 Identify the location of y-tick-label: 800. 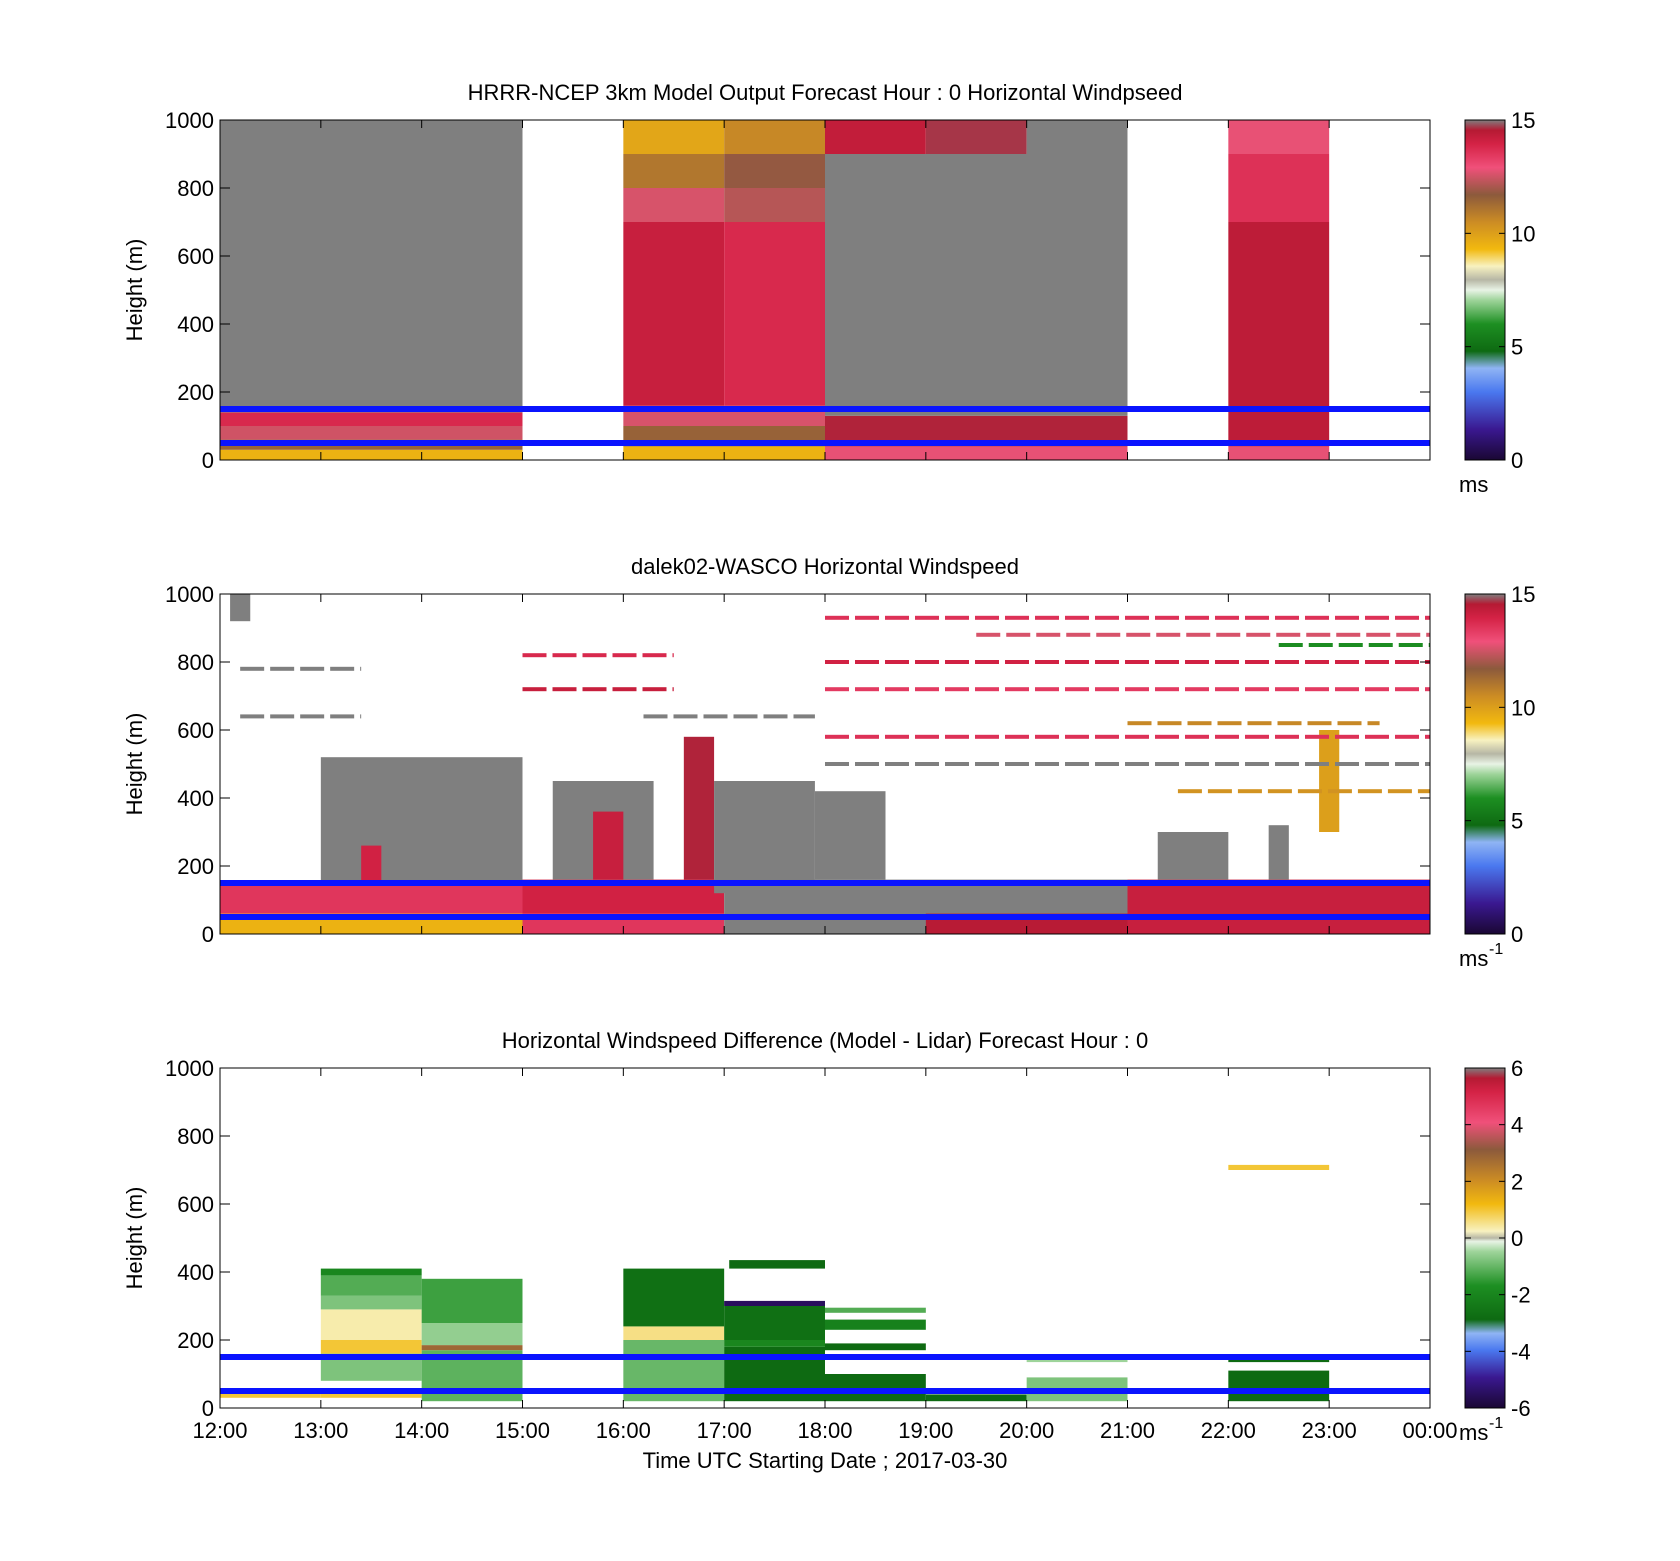
(195, 1136).